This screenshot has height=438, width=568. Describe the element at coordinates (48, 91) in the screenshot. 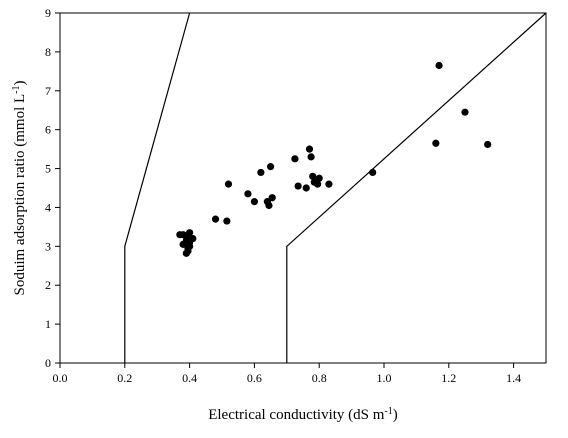

I see `y-tick-label: 7` at that location.